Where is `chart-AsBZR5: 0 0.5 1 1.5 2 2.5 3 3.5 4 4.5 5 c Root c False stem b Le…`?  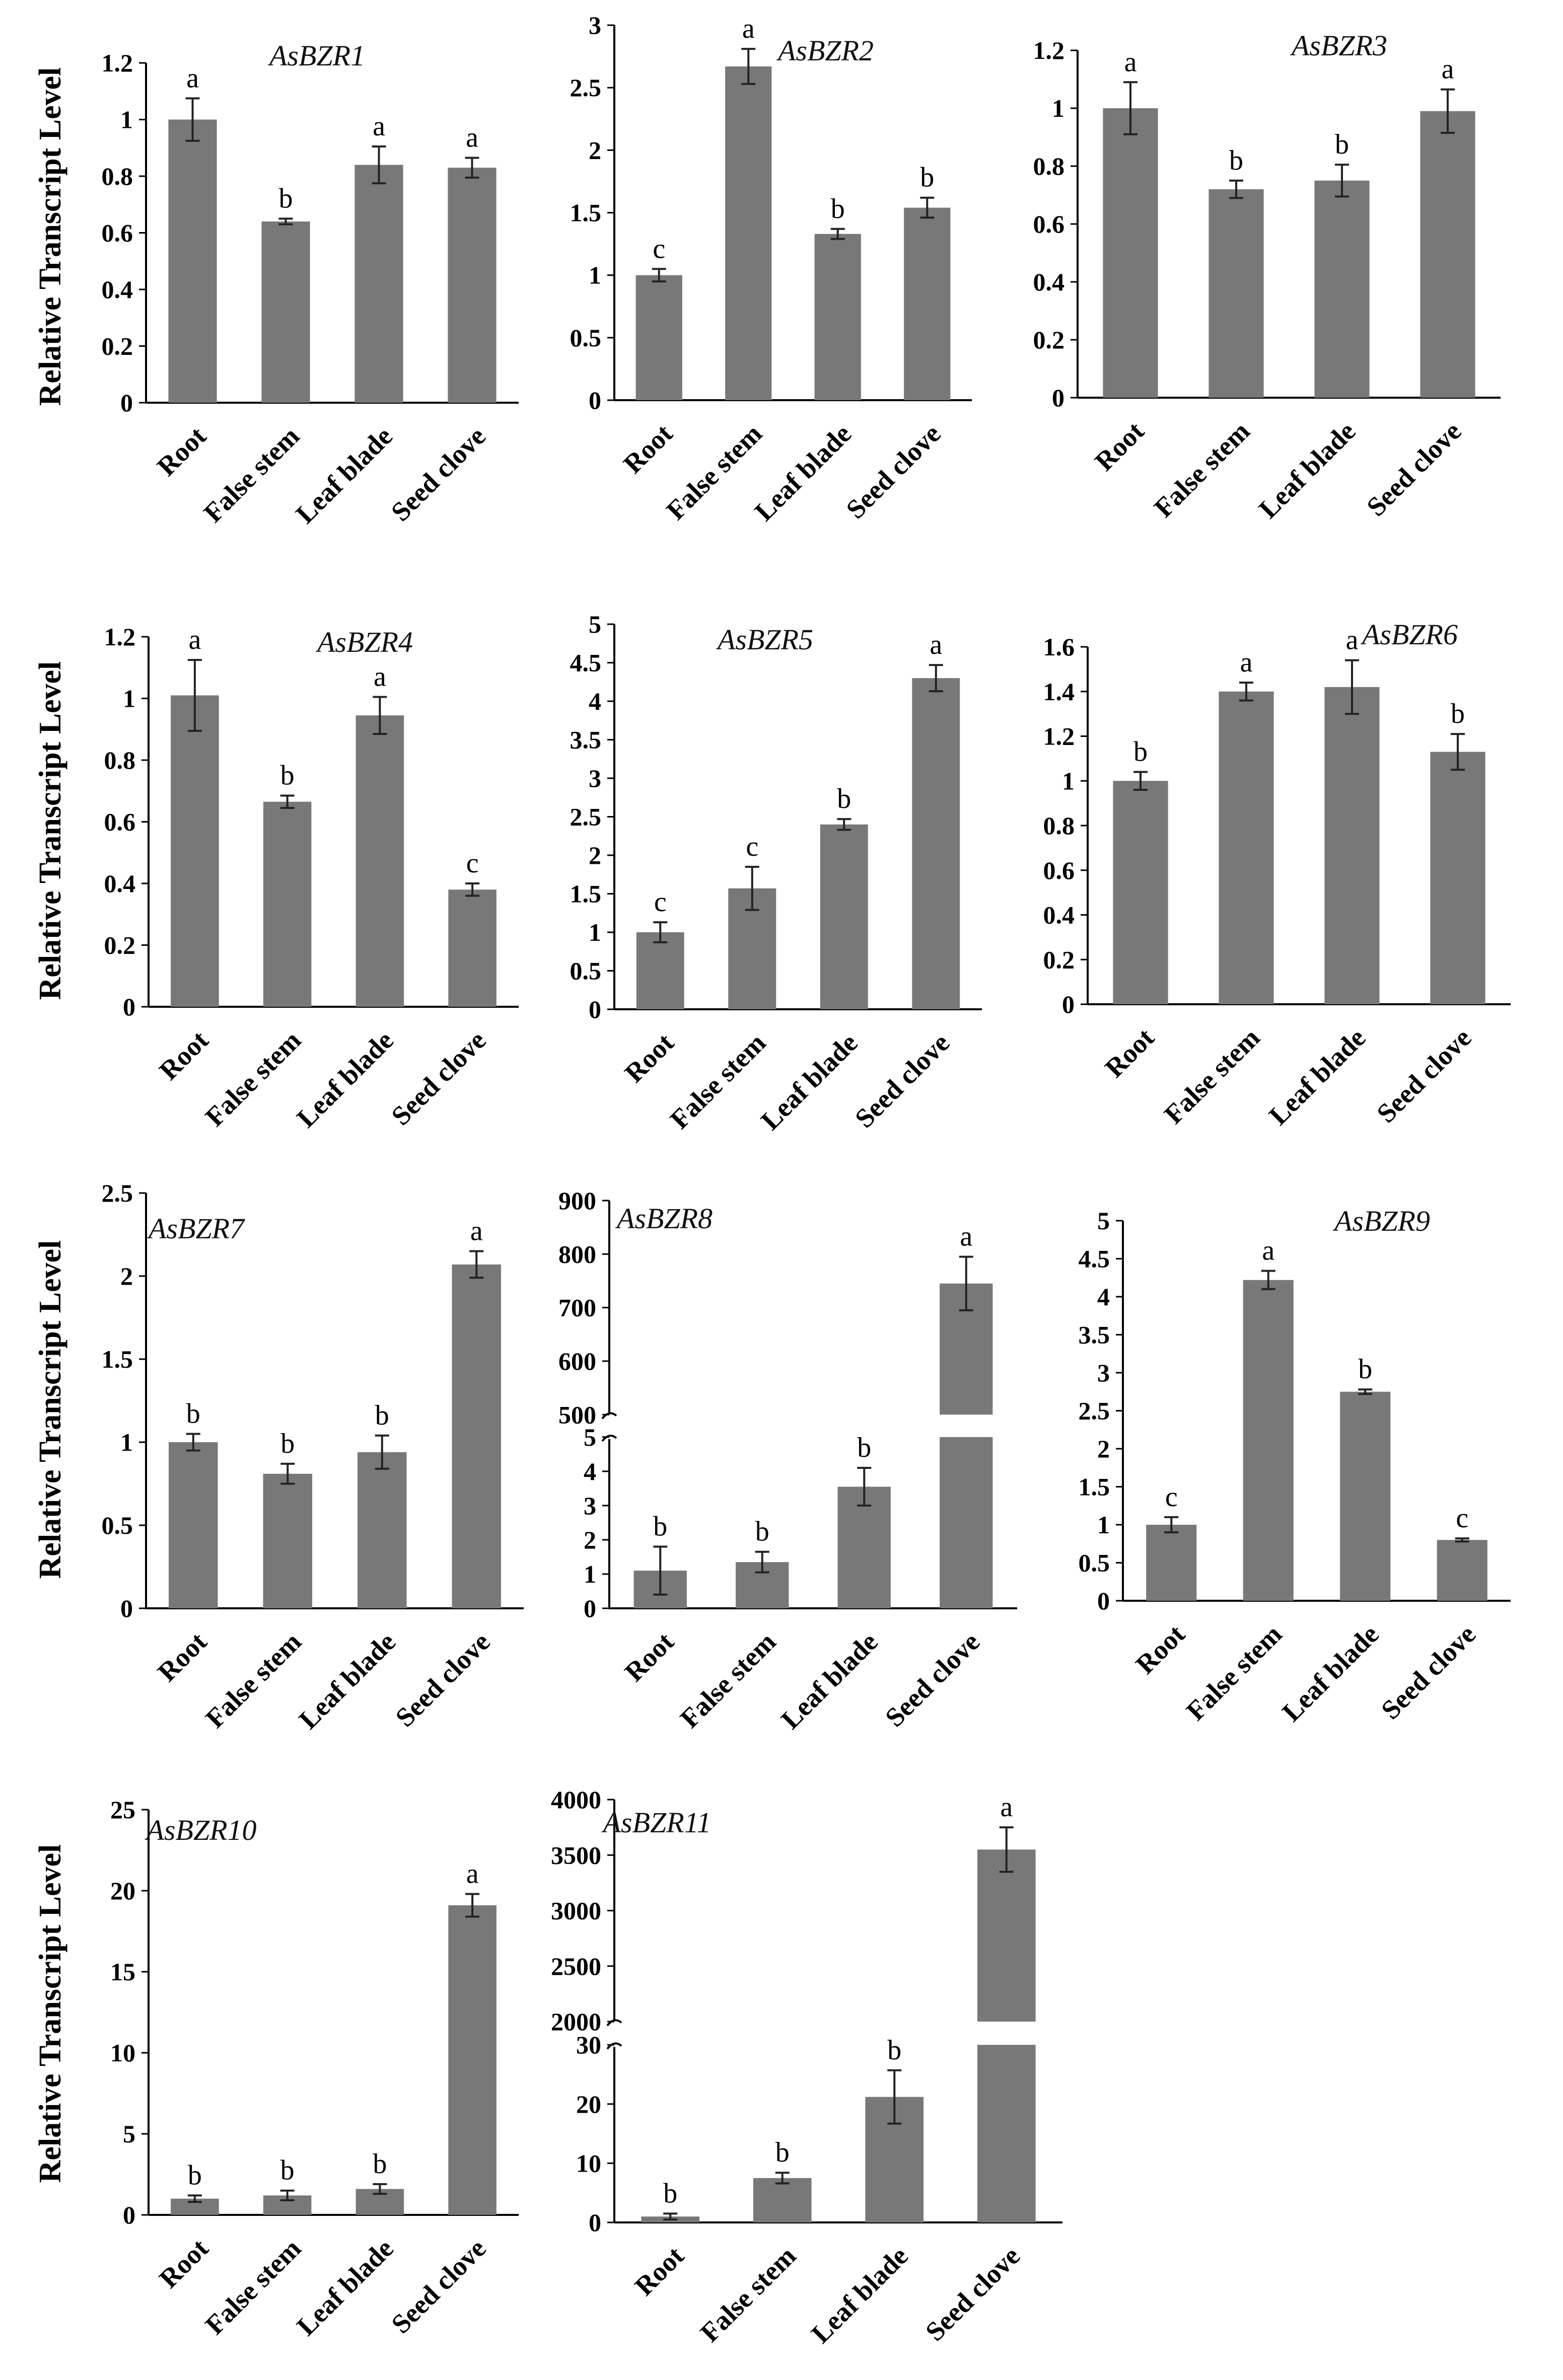
chart-AsBZR5: 0 0.5 1 1.5 2 2.5 3 3.5 4 4.5 5 c Root c False stem b Le… is located at coordinates (776, 873).